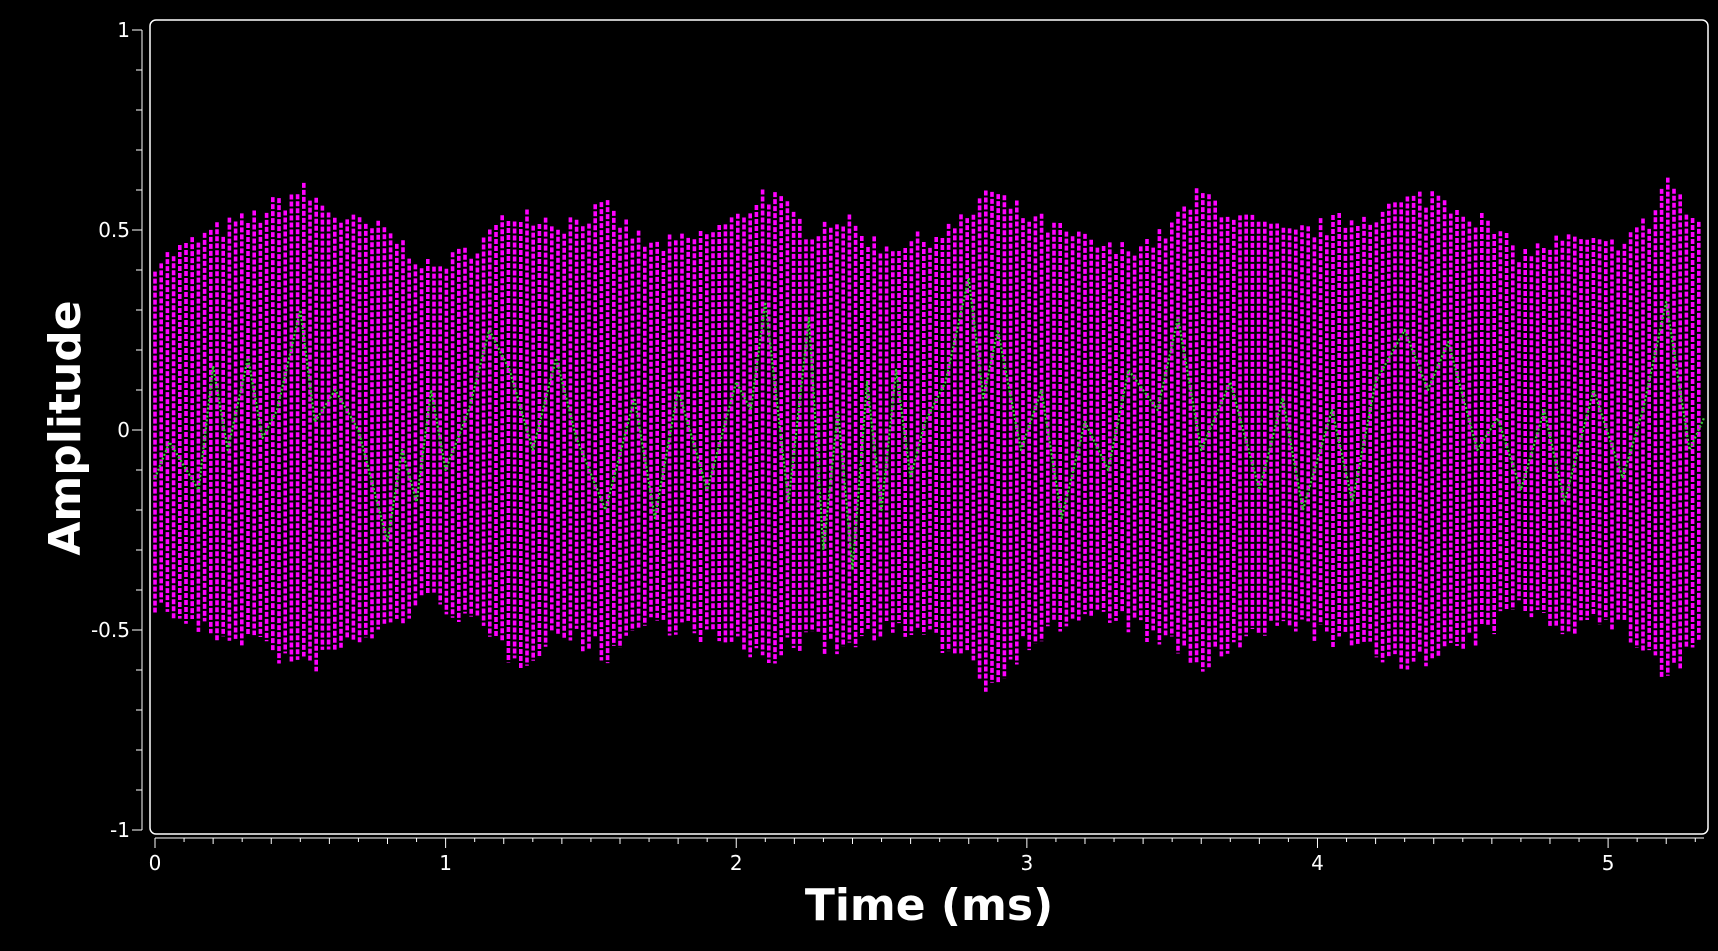 The height and width of the screenshot is (951, 1718). I want to click on x-tick-label: 1, so click(445, 863).